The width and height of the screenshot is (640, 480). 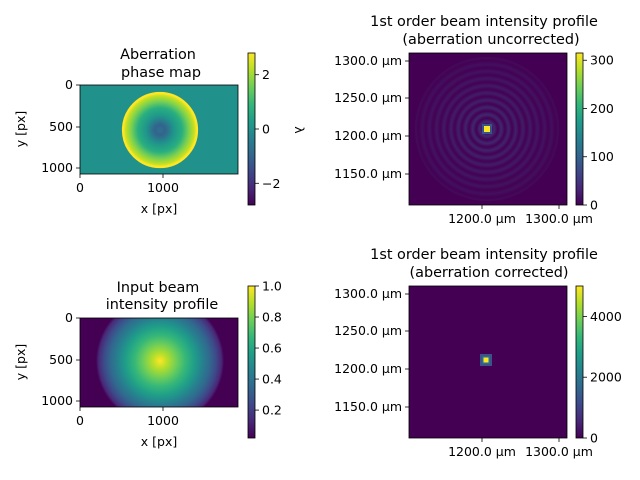 What do you see at coordinates (158, 55) in the screenshot?
I see `chart-title-line-1: Aberration` at bounding box center [158, 55].